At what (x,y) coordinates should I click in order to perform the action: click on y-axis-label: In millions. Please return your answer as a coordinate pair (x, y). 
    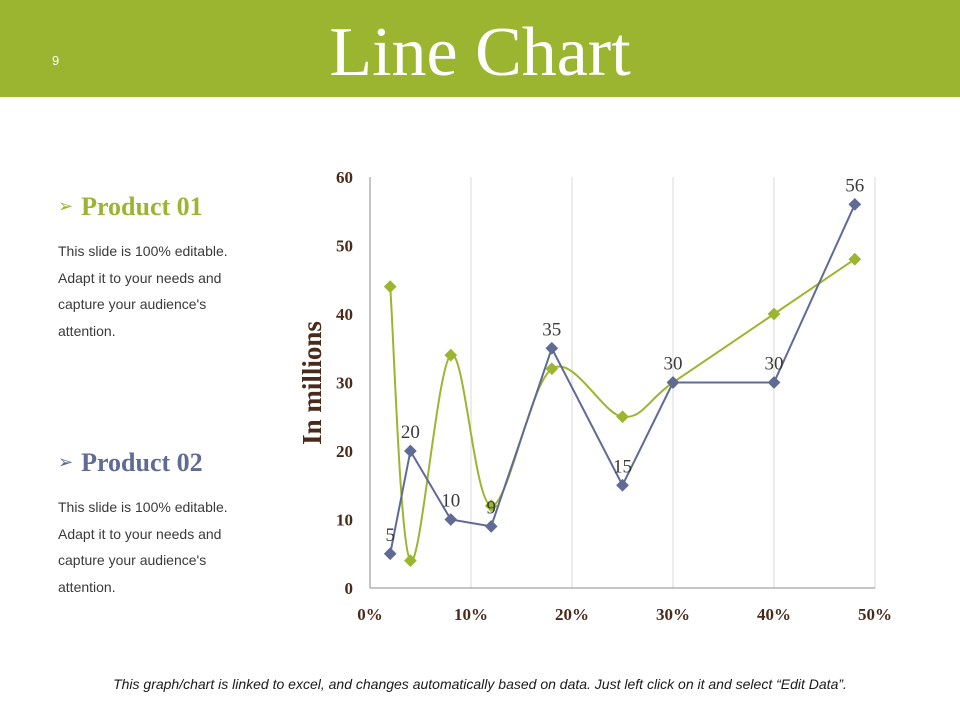
    Looking at the image, I should click on (312, 383).